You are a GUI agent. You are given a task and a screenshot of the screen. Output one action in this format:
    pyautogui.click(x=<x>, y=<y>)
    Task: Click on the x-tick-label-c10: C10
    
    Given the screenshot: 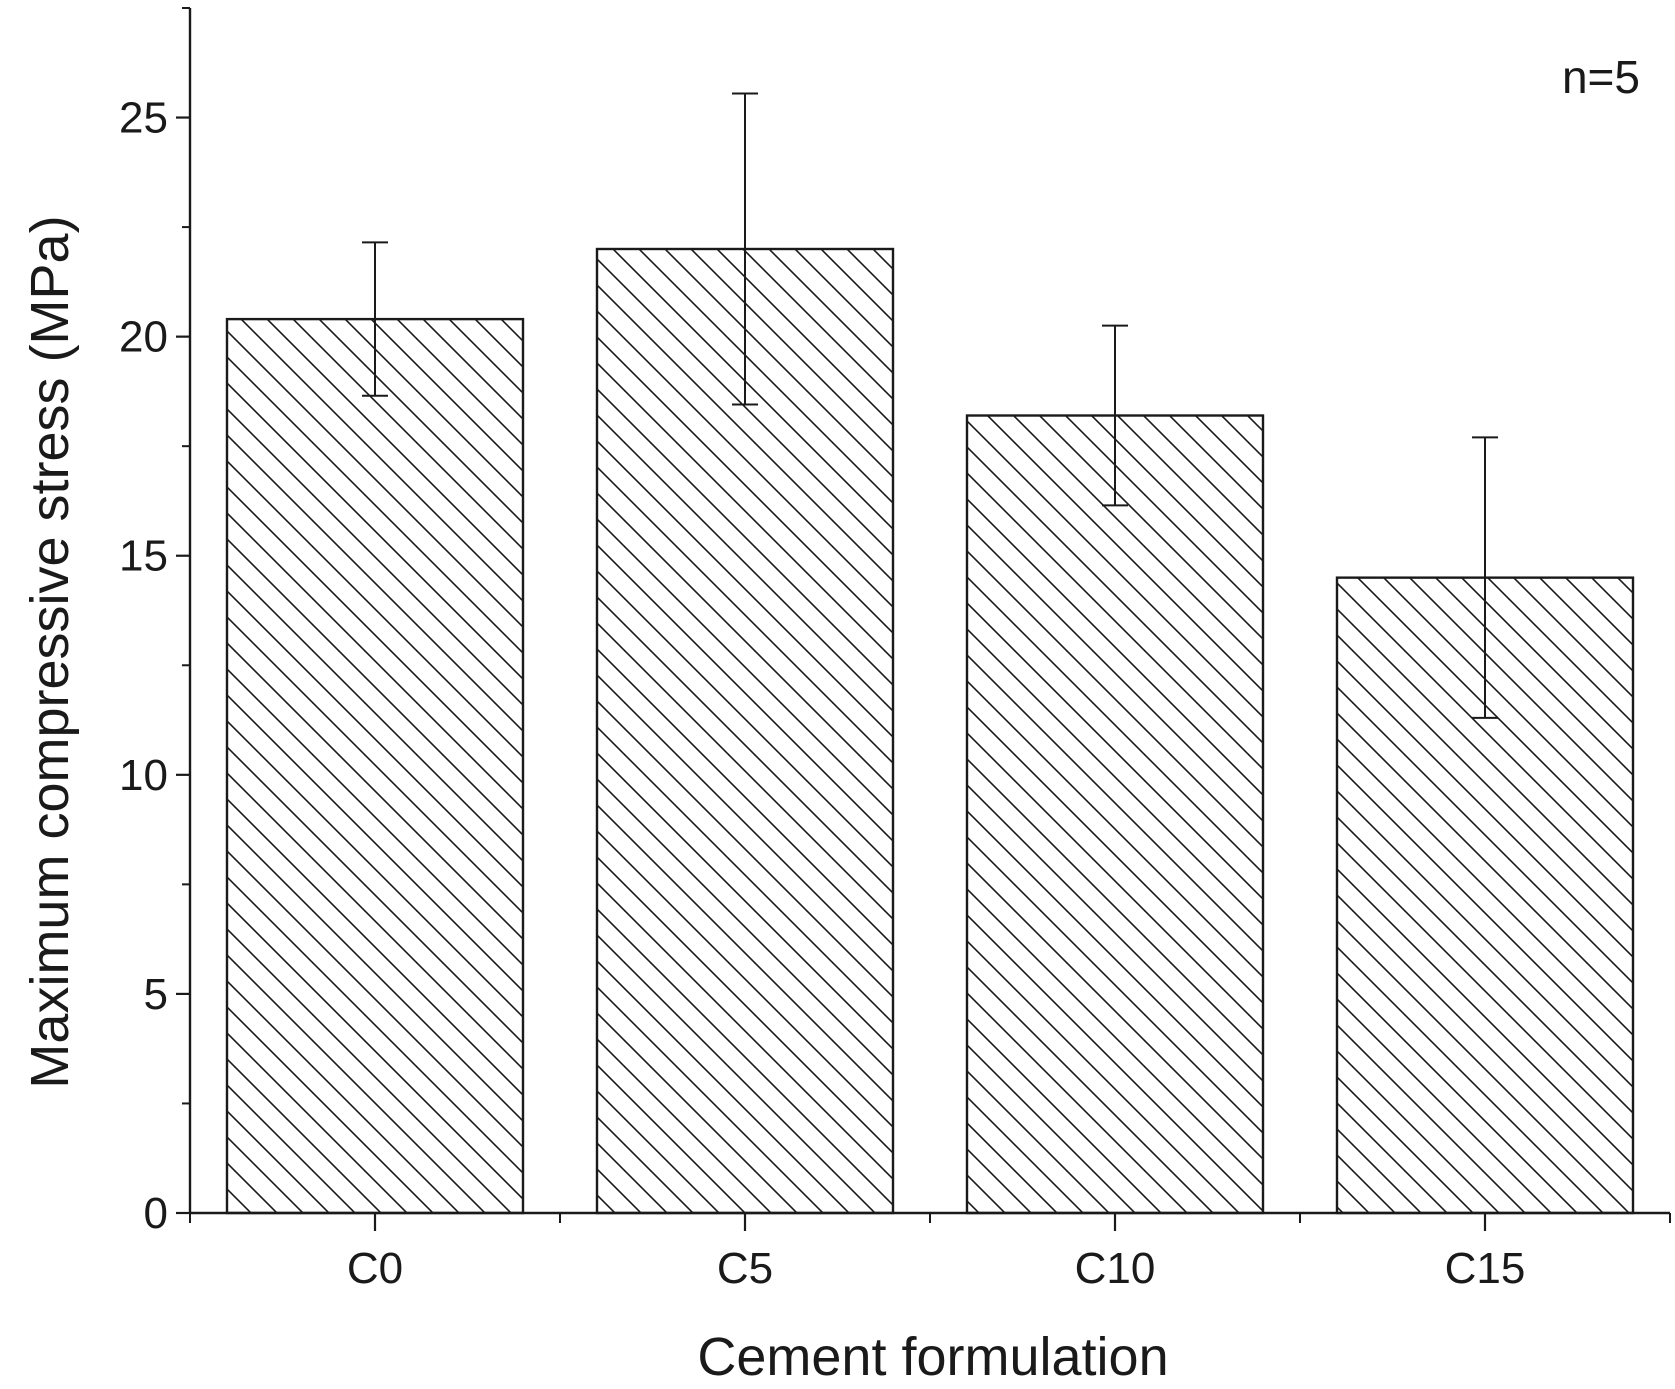 What is the action you would take?
    pyautogui.click(x=1115, y=1268)
    